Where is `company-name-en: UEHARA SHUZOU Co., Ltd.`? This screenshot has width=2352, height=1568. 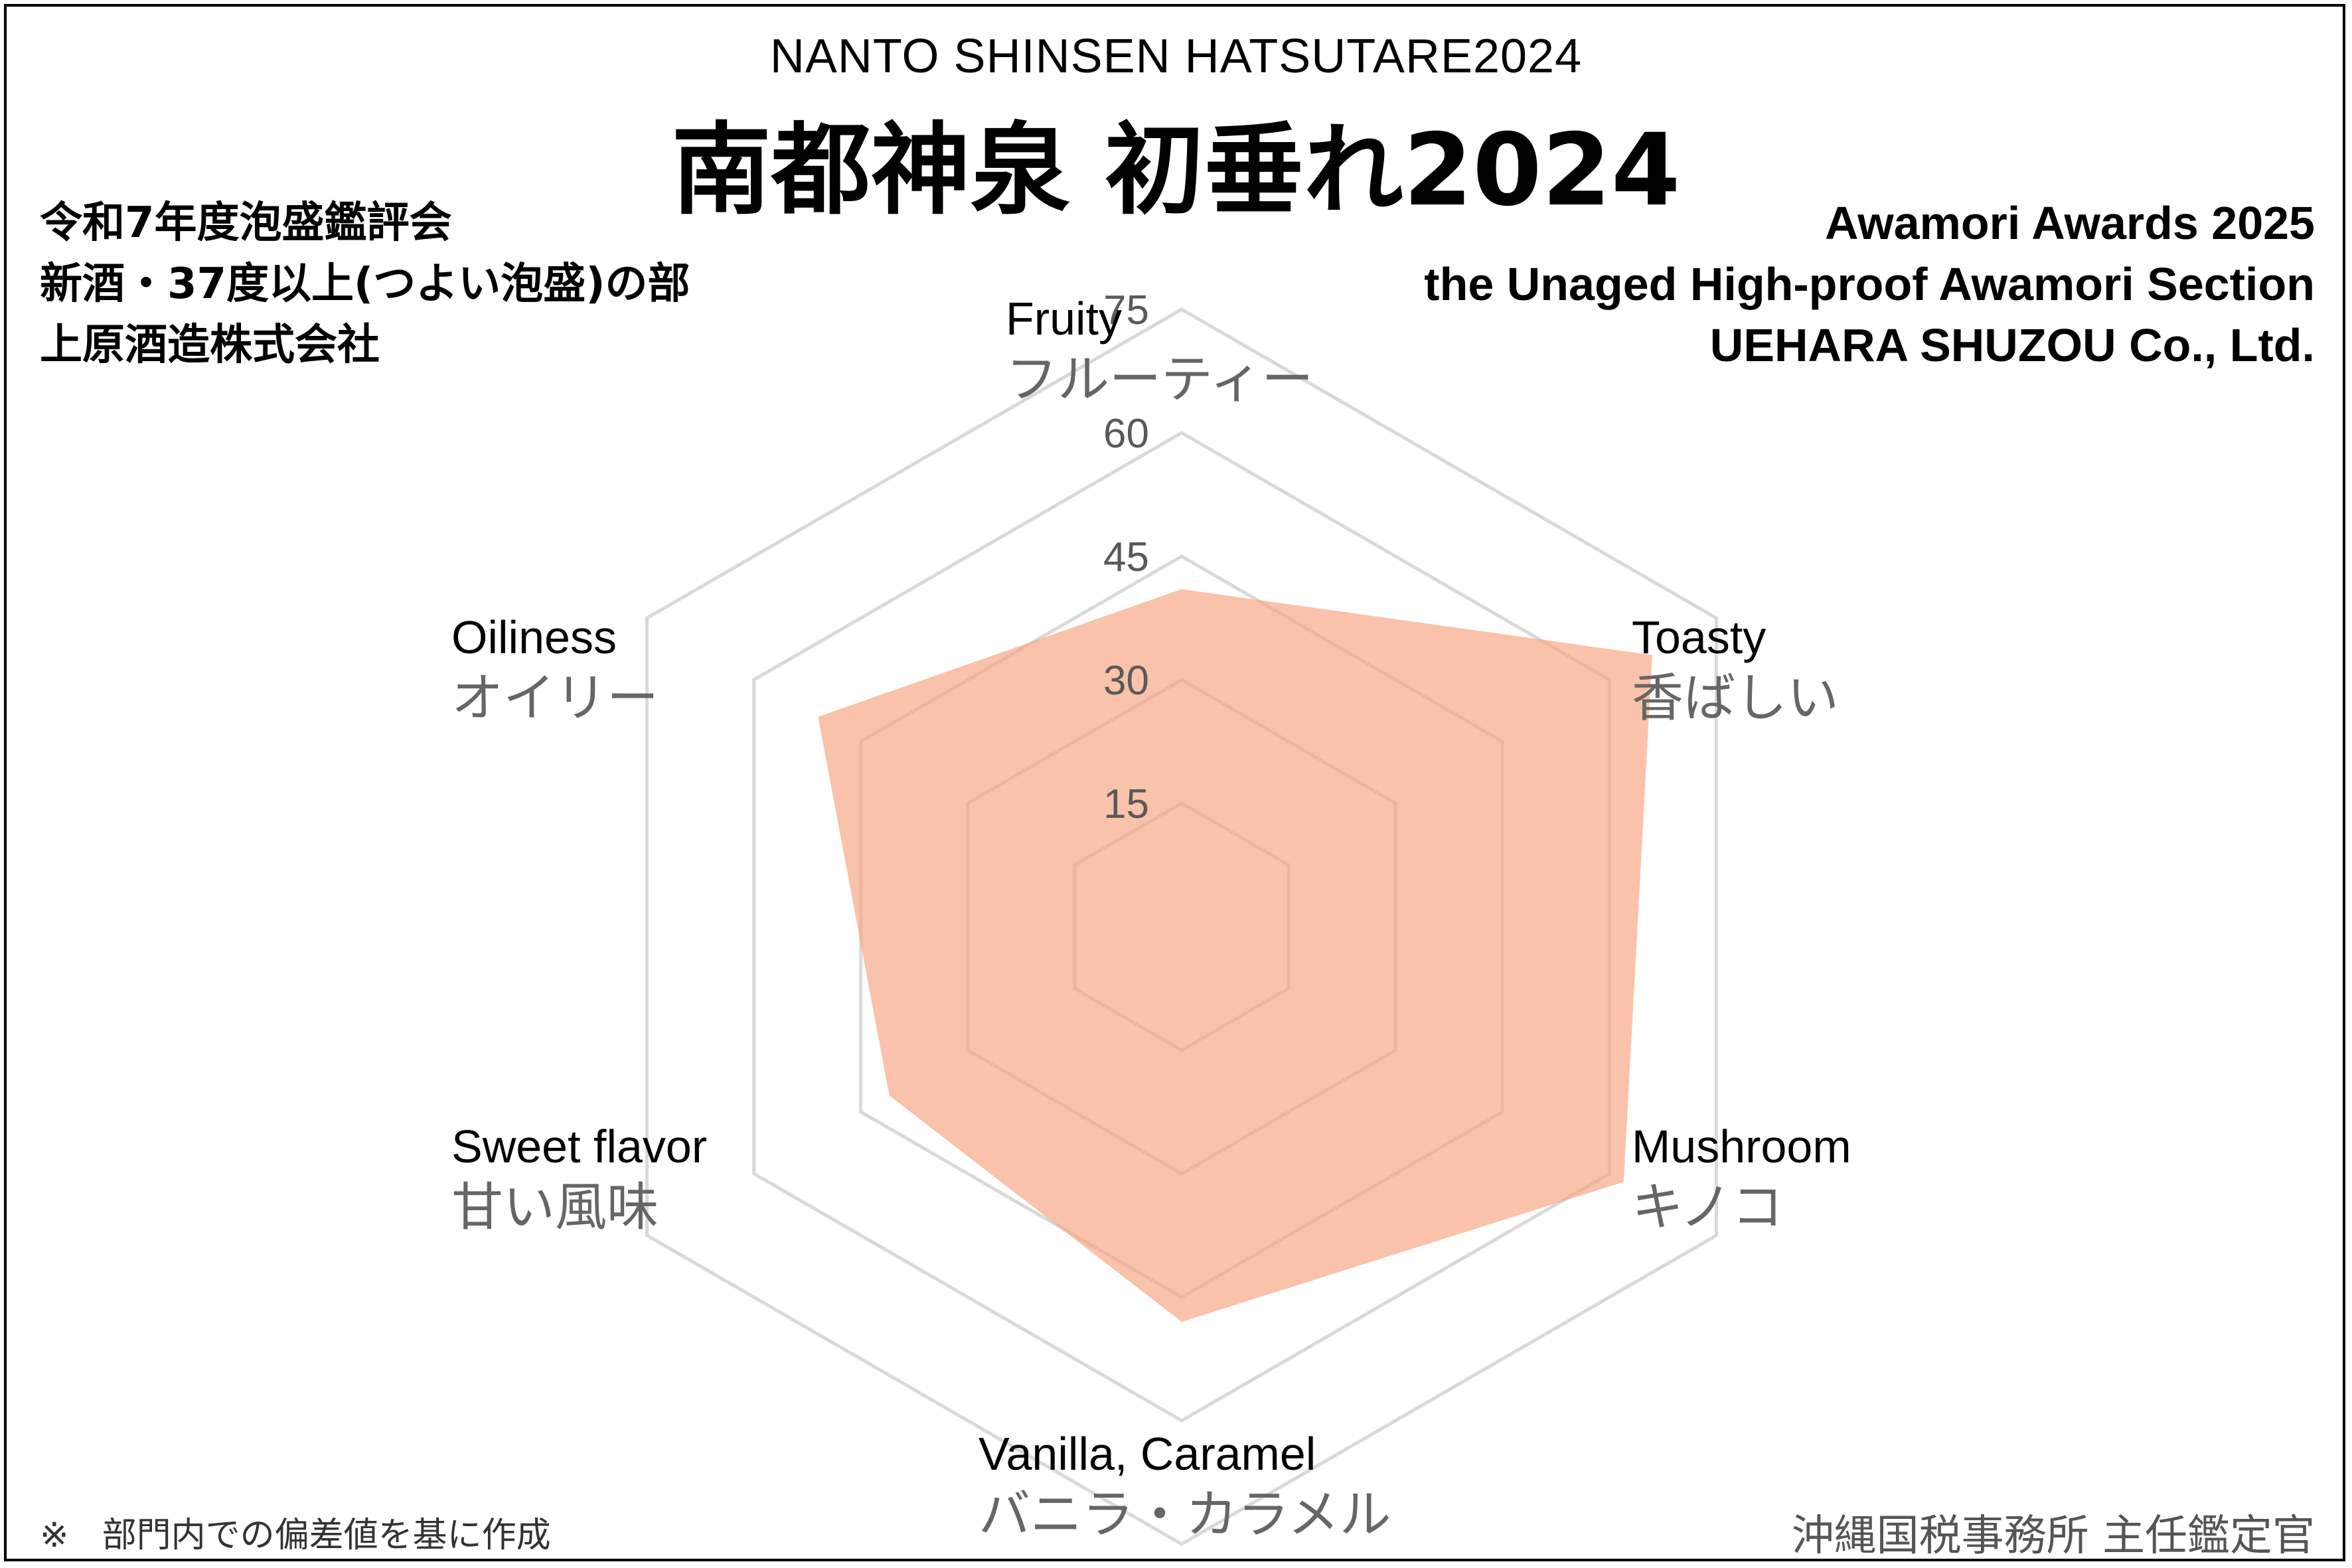
company-name-en: UEHARA SHUZOU Co., Ltd. is located at coordinates (2012, 345).